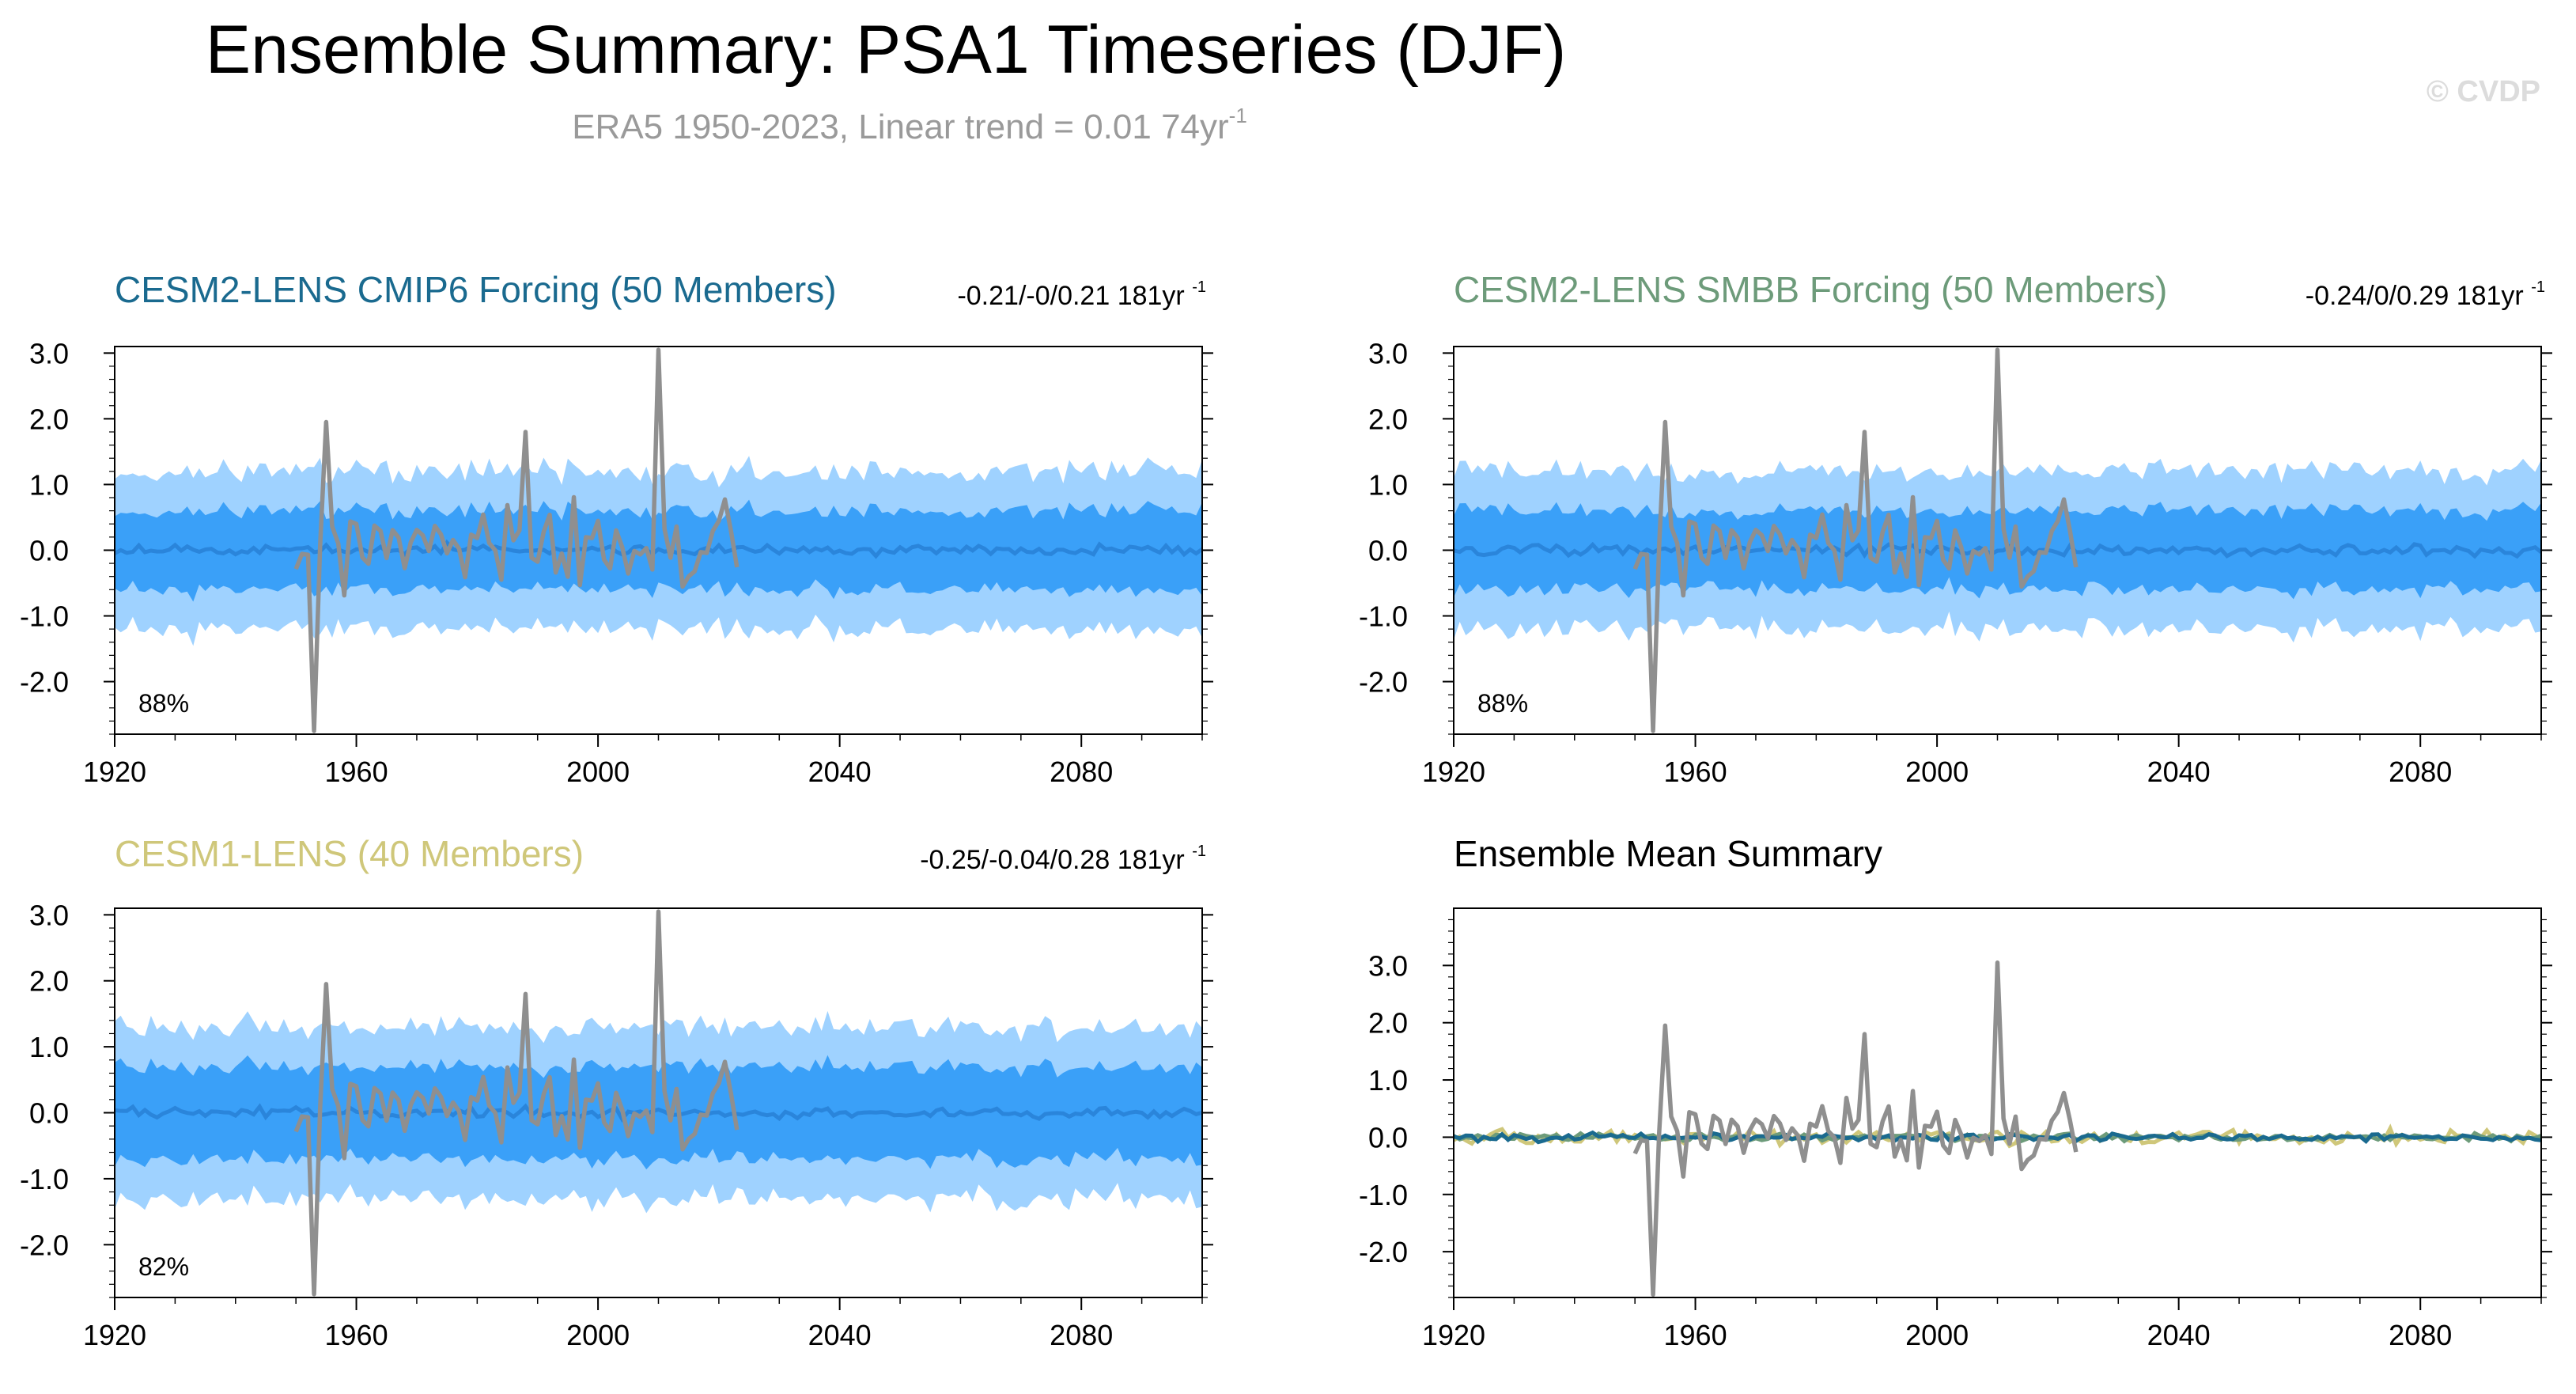 This screenshot has height=1394, width=2576. What do you see at coordinates (164, 1266) in the screenshot?
I see `percent-label: 82%` at bounding box center [164, 1266].